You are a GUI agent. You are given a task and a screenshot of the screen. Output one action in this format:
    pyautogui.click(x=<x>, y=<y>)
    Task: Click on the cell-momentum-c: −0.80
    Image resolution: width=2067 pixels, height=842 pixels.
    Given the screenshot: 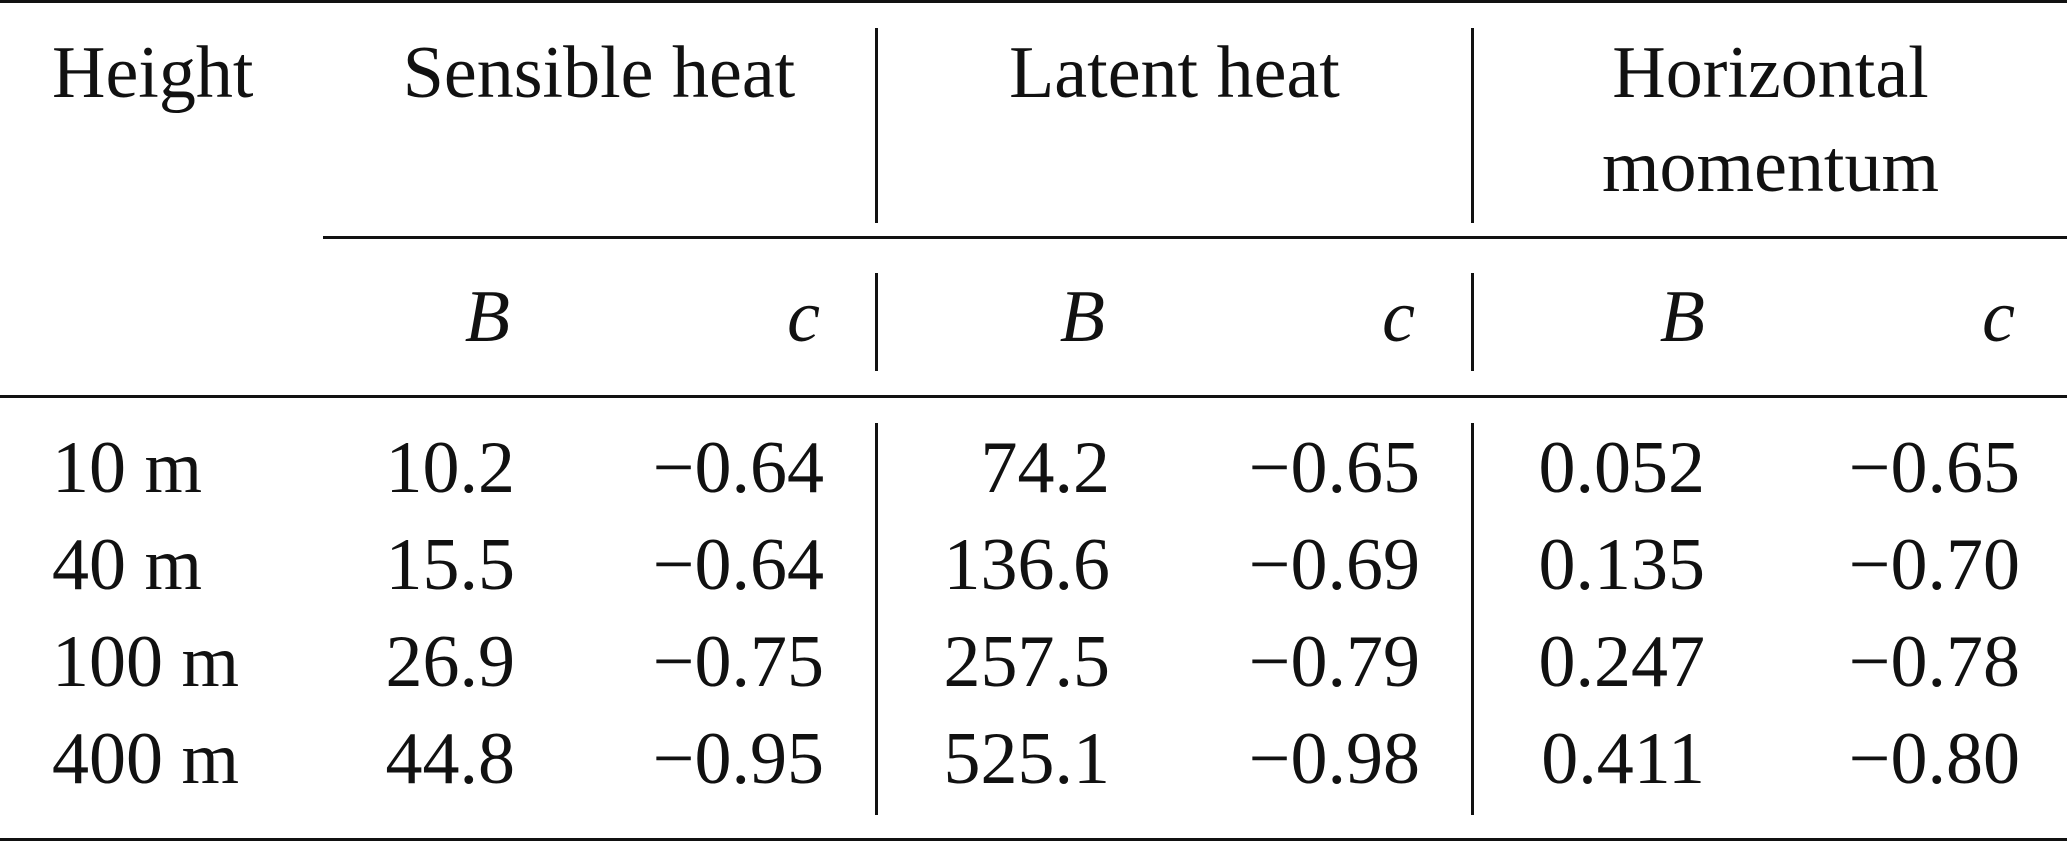 What is the action you would take?
    pyautogui.click(x=1934, y=759)
    